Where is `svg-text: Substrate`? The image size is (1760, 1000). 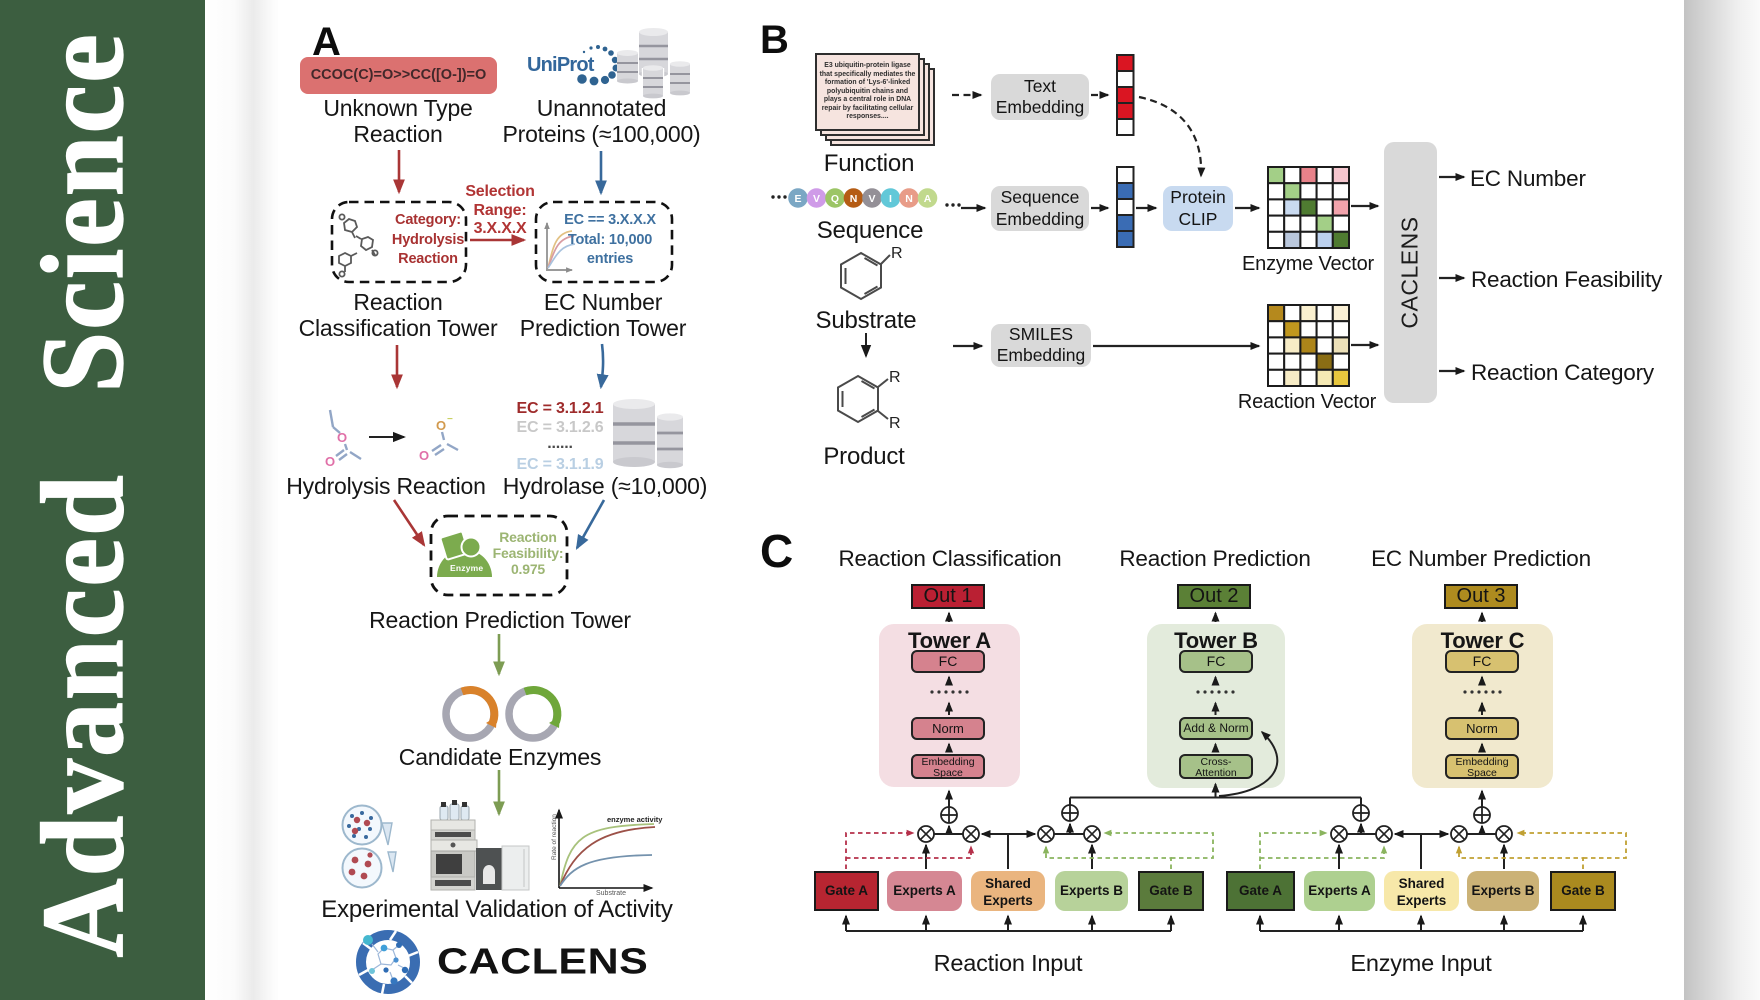 svg-text: Substrate is located at coordinates (611, 893).